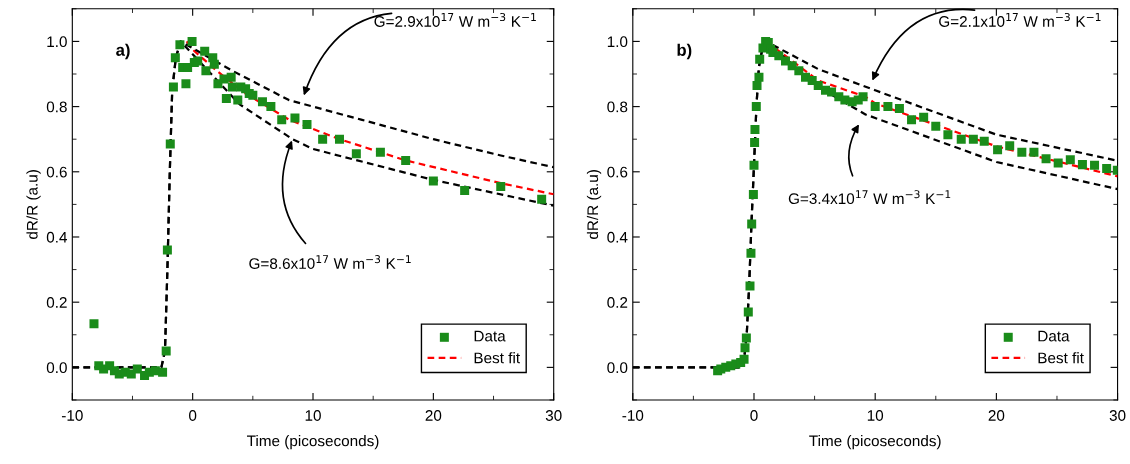 This screenshot has height=464, width=1130. Describe the element at coordinates (123, 51) in the screenshot. I see `annotation: a)` at that location.